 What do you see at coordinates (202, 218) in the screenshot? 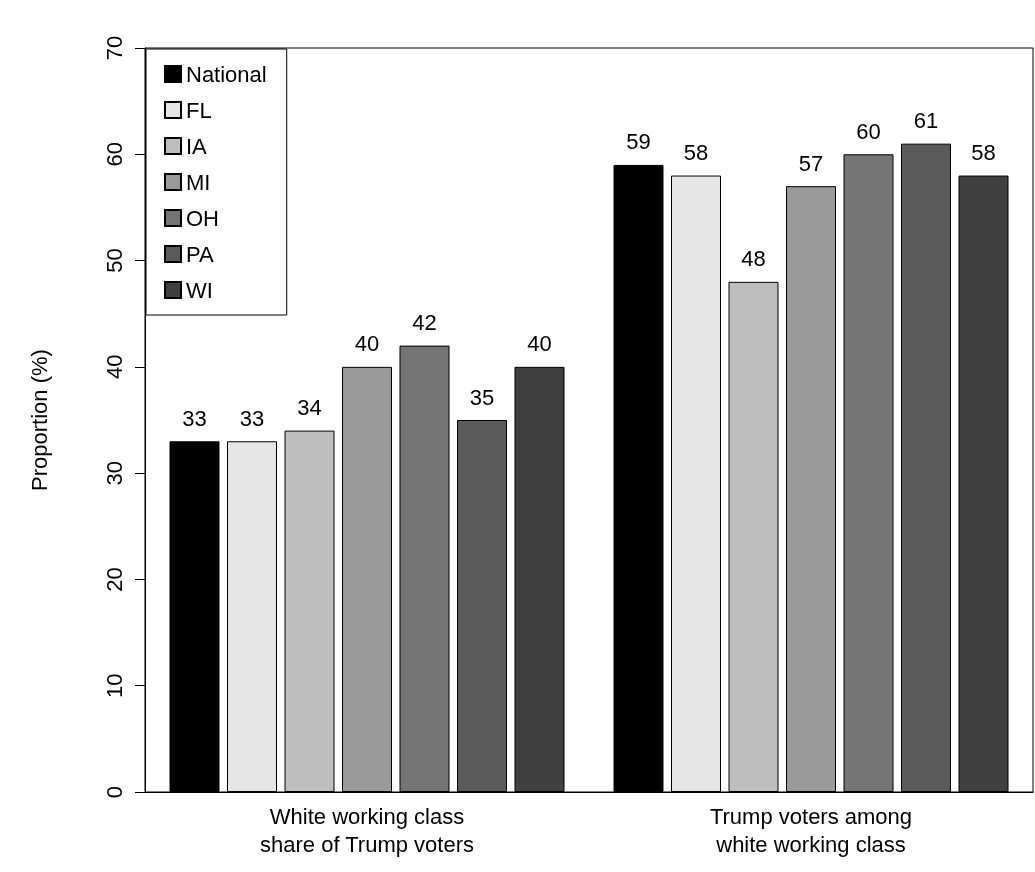
I see `legend-label: OH` at bounding box center [202, 218].